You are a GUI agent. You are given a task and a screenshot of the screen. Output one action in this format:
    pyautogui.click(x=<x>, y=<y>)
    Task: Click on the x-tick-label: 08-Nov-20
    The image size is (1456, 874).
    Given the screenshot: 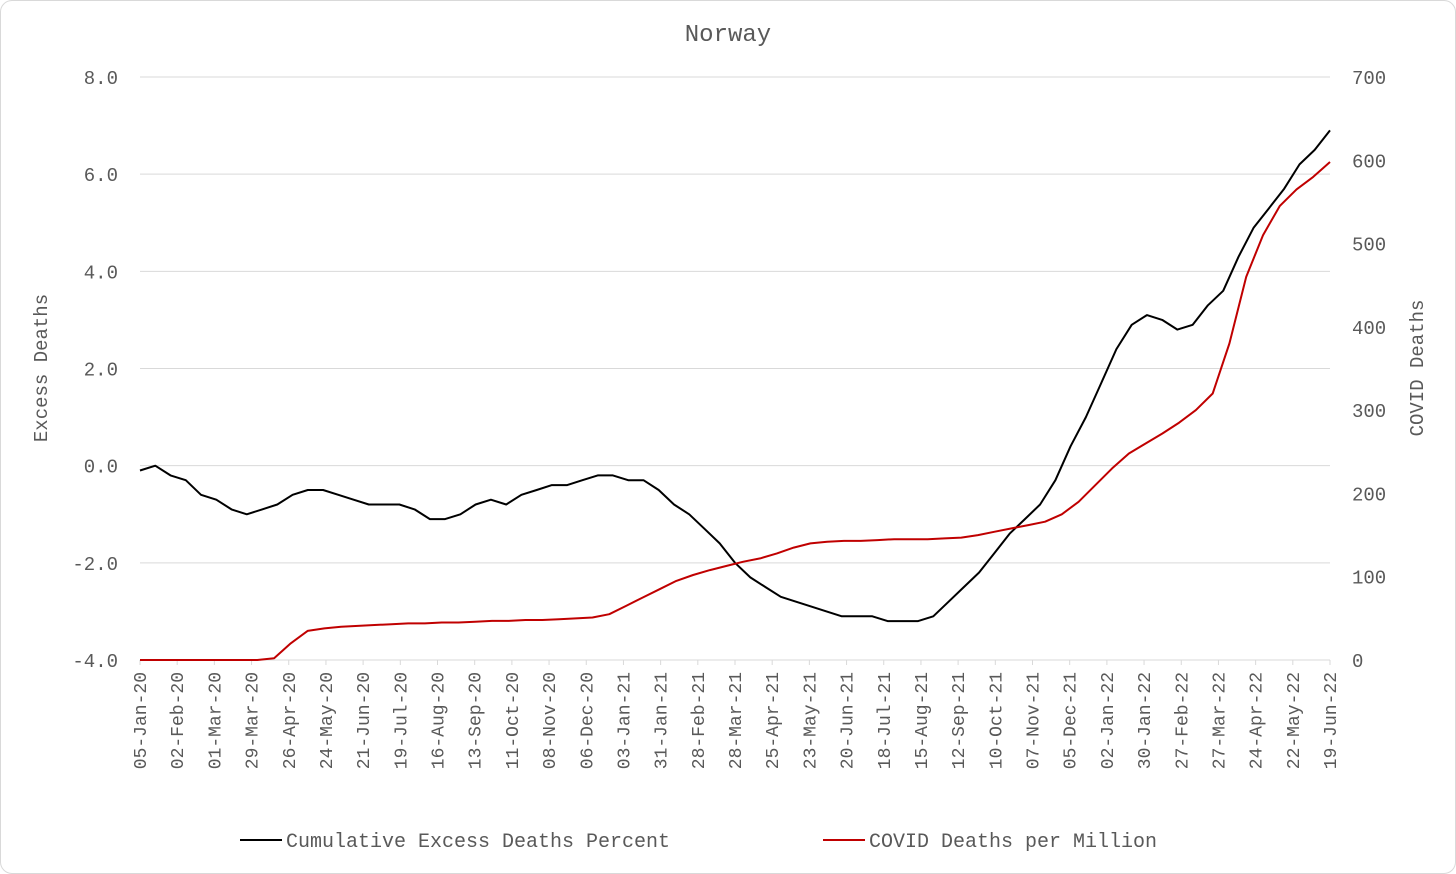 What is the action you would take?
    pyautogui.click(x=551, y=720)
    